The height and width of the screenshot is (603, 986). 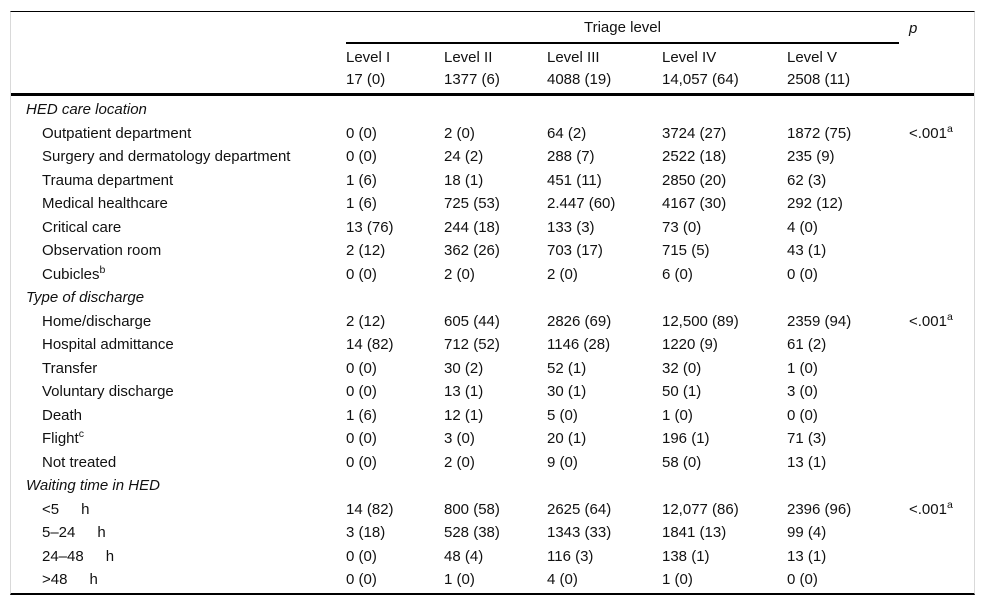 I want to click on triage-level-spanner-heading: Triage level, so click(x=622, y=28).